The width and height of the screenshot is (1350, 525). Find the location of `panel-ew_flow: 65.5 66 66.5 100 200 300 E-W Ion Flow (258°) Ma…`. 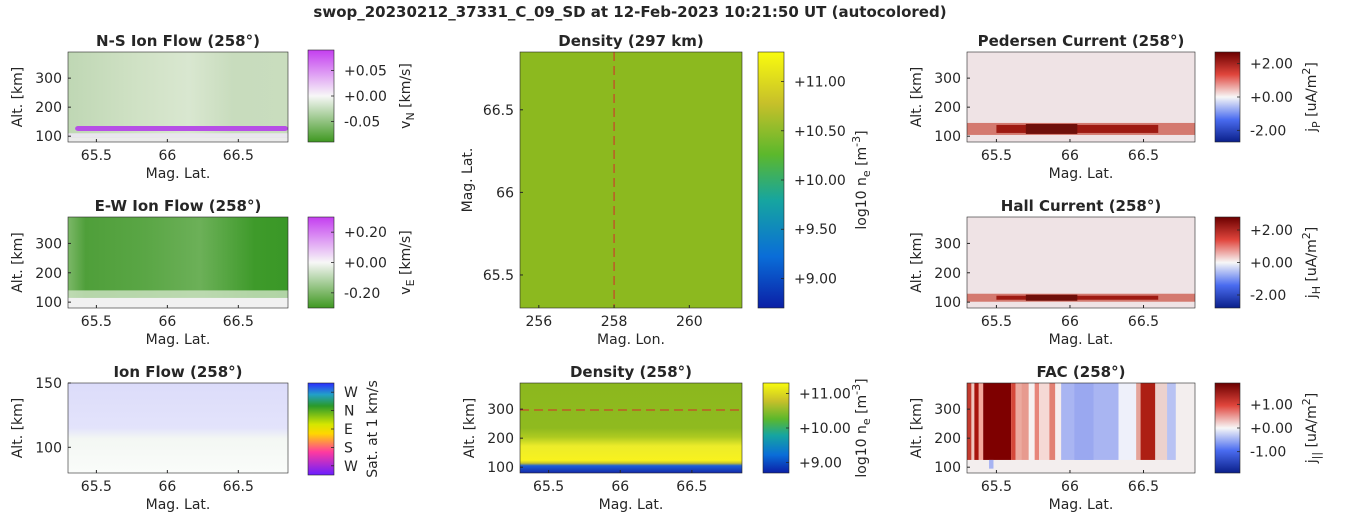

panel-ew_flow: 65.5 66 66.5 100 200 300 E-W Ion Flow (258°) Ma… is located at coordinates (213, 272).